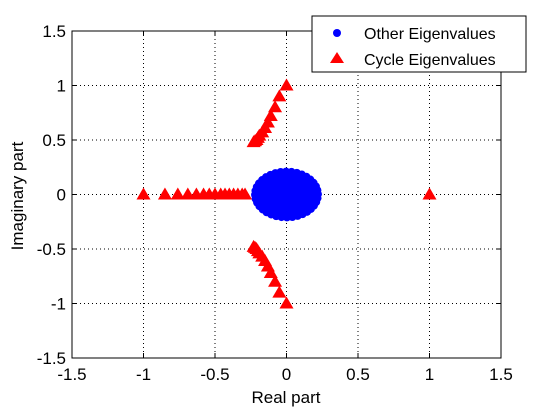  Describe the element at coordinates (501, 374) in the screenshot. I see `x-tick-label: 1.5` at that location.